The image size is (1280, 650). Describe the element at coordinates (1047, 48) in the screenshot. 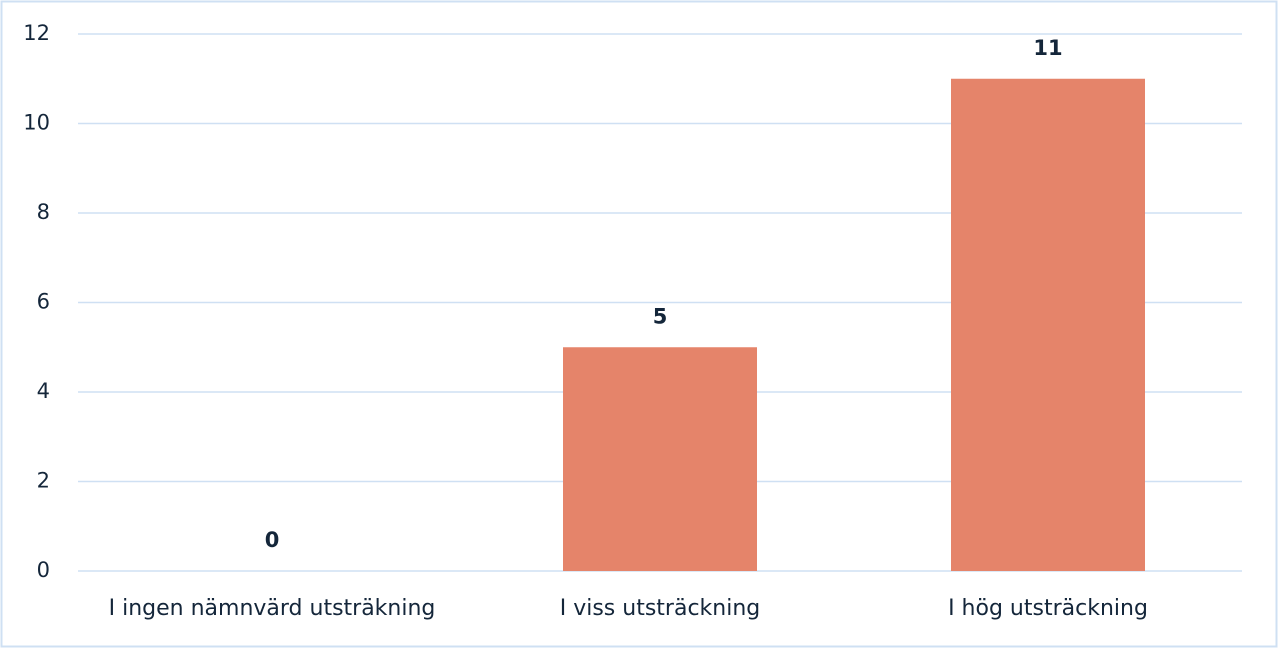

I see `data-label: 11` at that location.